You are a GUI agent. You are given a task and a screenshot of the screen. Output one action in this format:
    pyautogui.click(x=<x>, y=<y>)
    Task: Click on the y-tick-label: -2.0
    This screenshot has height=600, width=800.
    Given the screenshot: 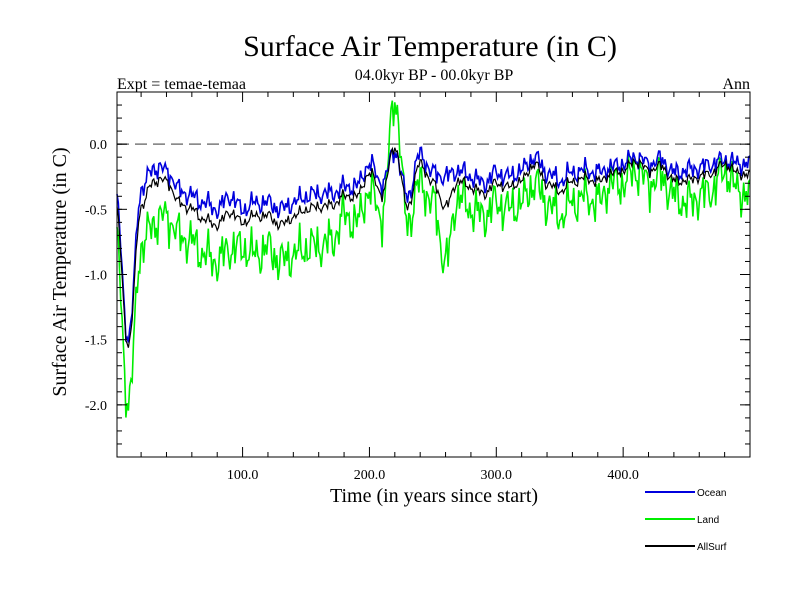 What is the action you would take?
    pyautogui.click(x=96, y=406)
    